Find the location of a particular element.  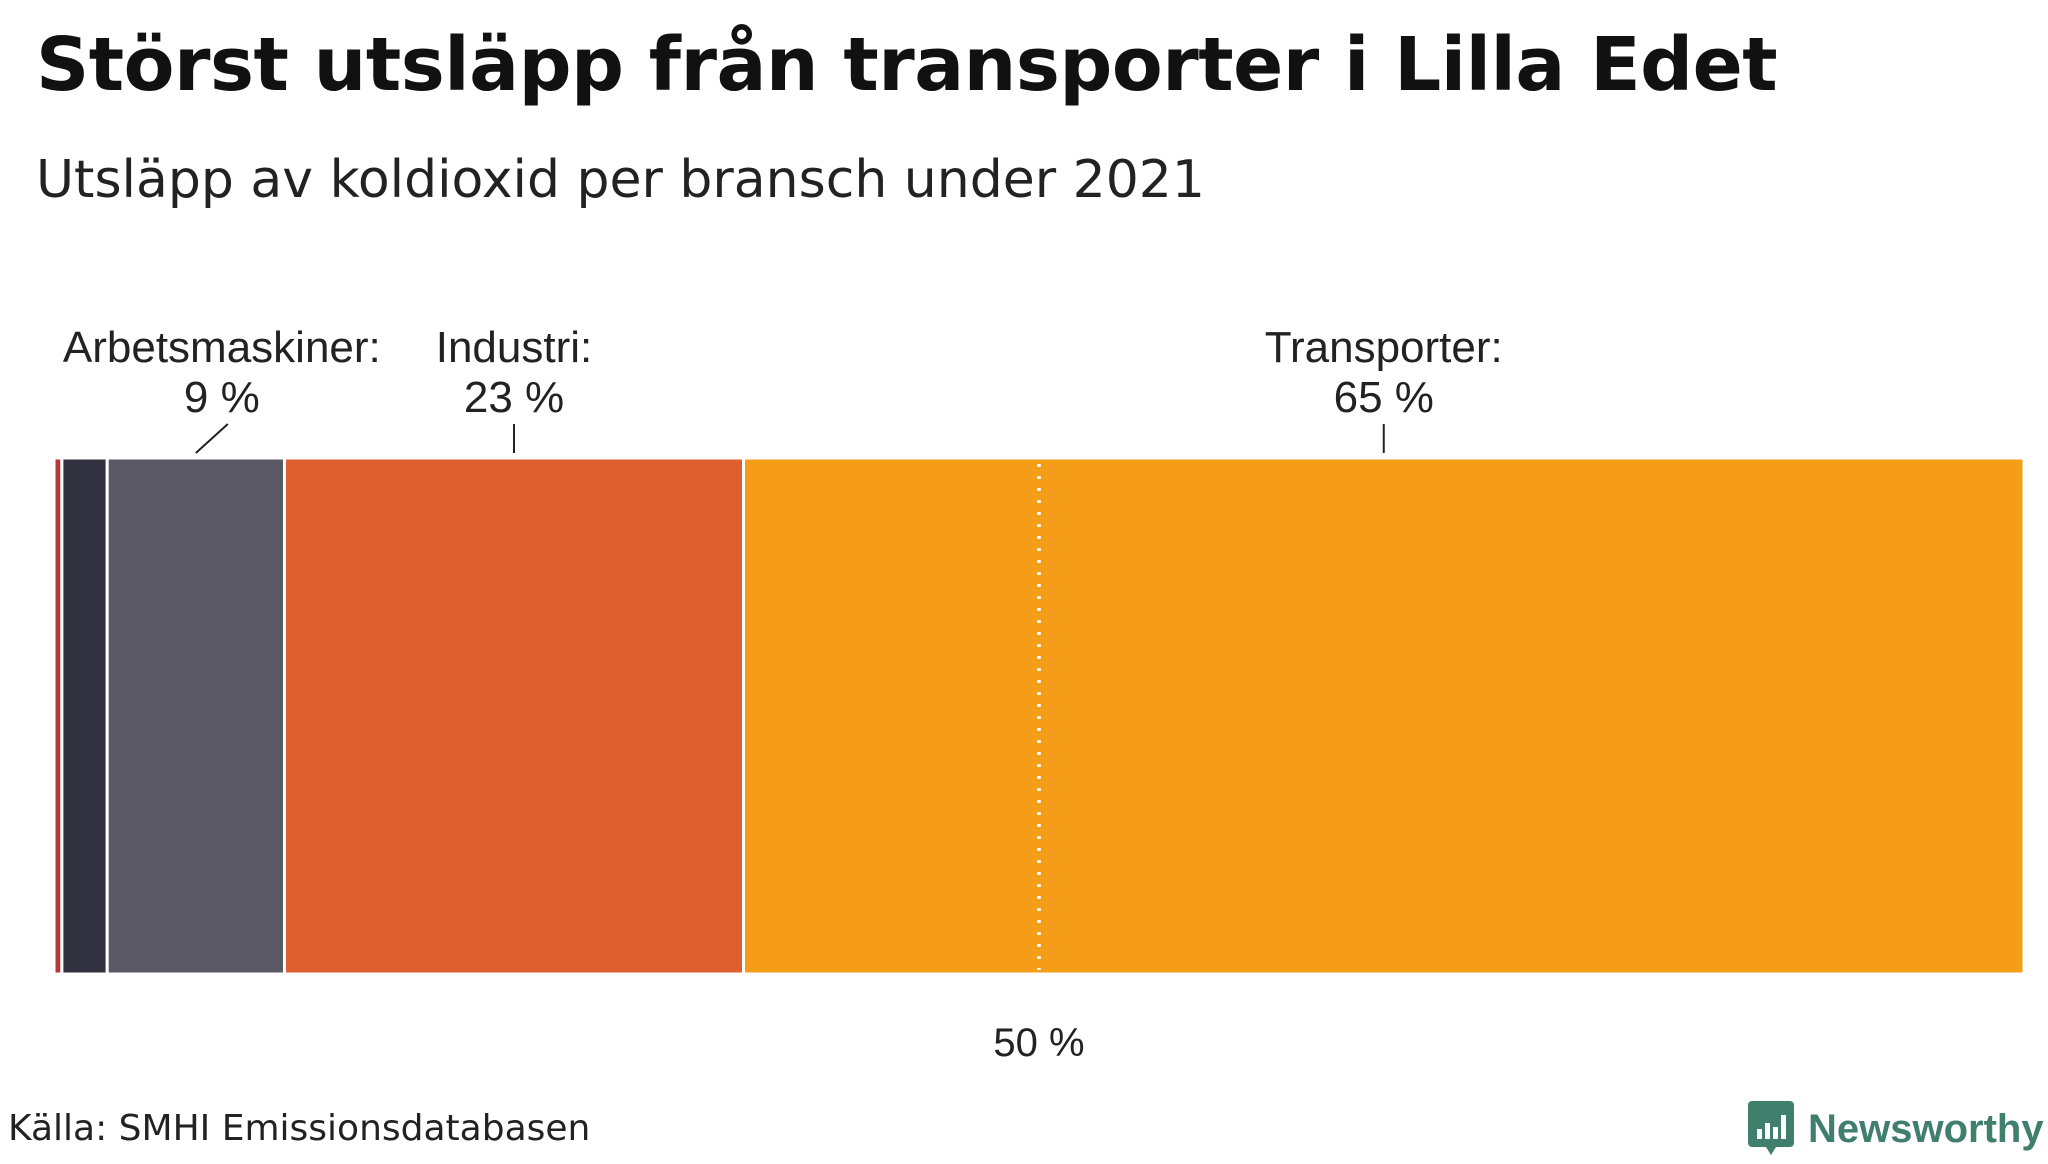

segment-value-label-industri: 23 % is located at coordinates (514, 397).